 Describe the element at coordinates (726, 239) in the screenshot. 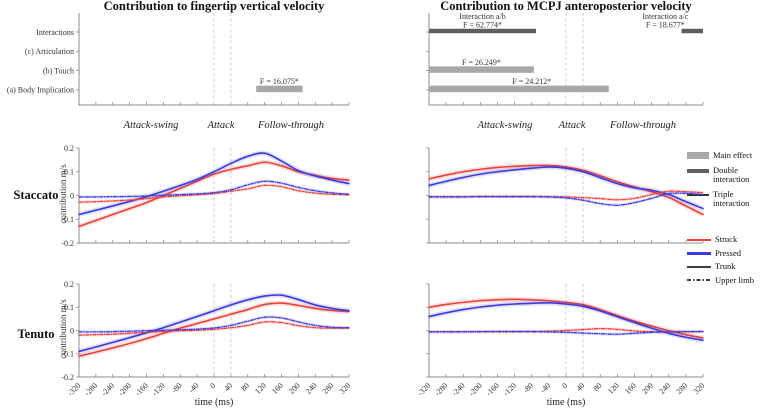

I see `legend-label-struck: Struck` at that location.